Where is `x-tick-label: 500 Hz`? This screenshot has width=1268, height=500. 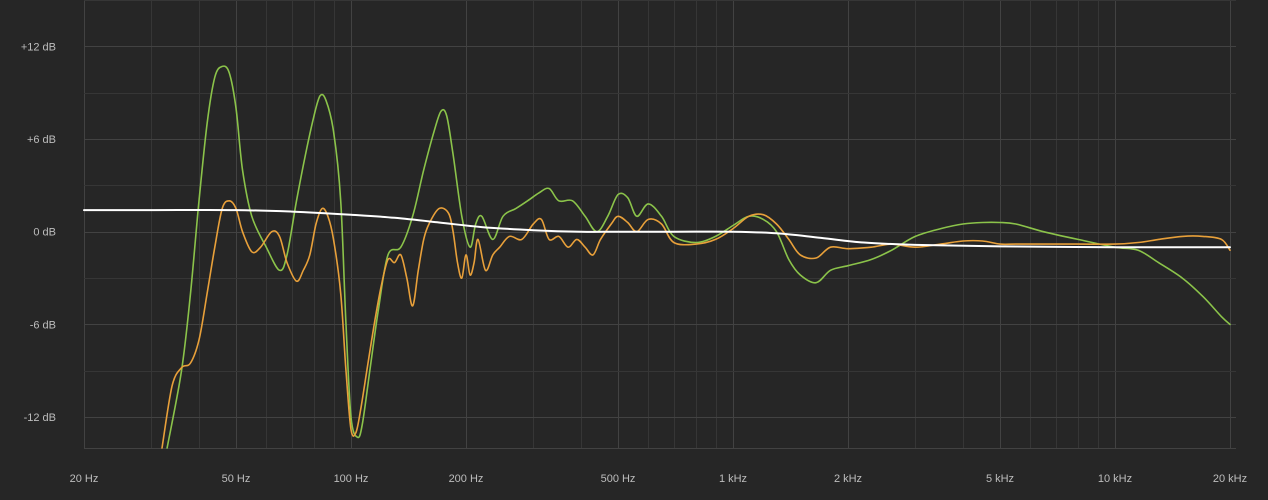
x-tick-label: 500 Hz is located at coordinates (618, 479).